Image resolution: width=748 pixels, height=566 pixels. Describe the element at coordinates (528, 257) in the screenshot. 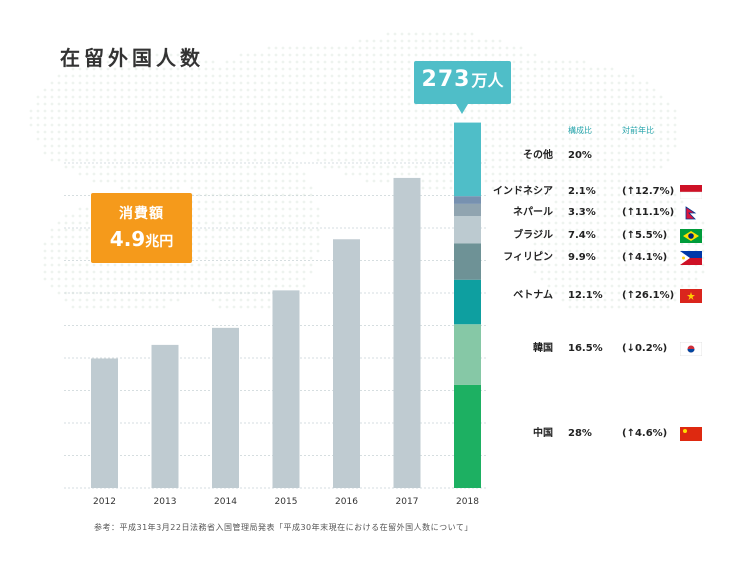

I see `country-name: フィリピン` at that location.